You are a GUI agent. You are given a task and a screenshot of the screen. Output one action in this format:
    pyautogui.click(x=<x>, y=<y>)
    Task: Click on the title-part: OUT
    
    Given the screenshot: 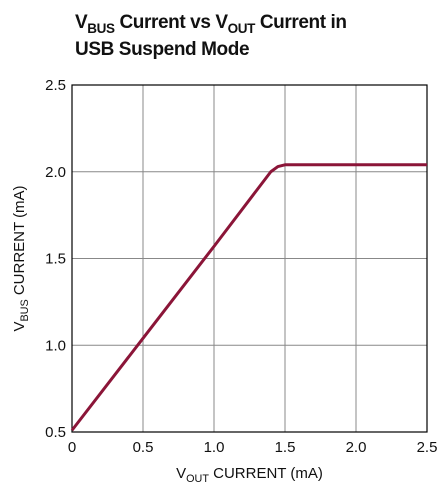 What is the action you would take?
    pyautogui.click(x=242, y=28)
    